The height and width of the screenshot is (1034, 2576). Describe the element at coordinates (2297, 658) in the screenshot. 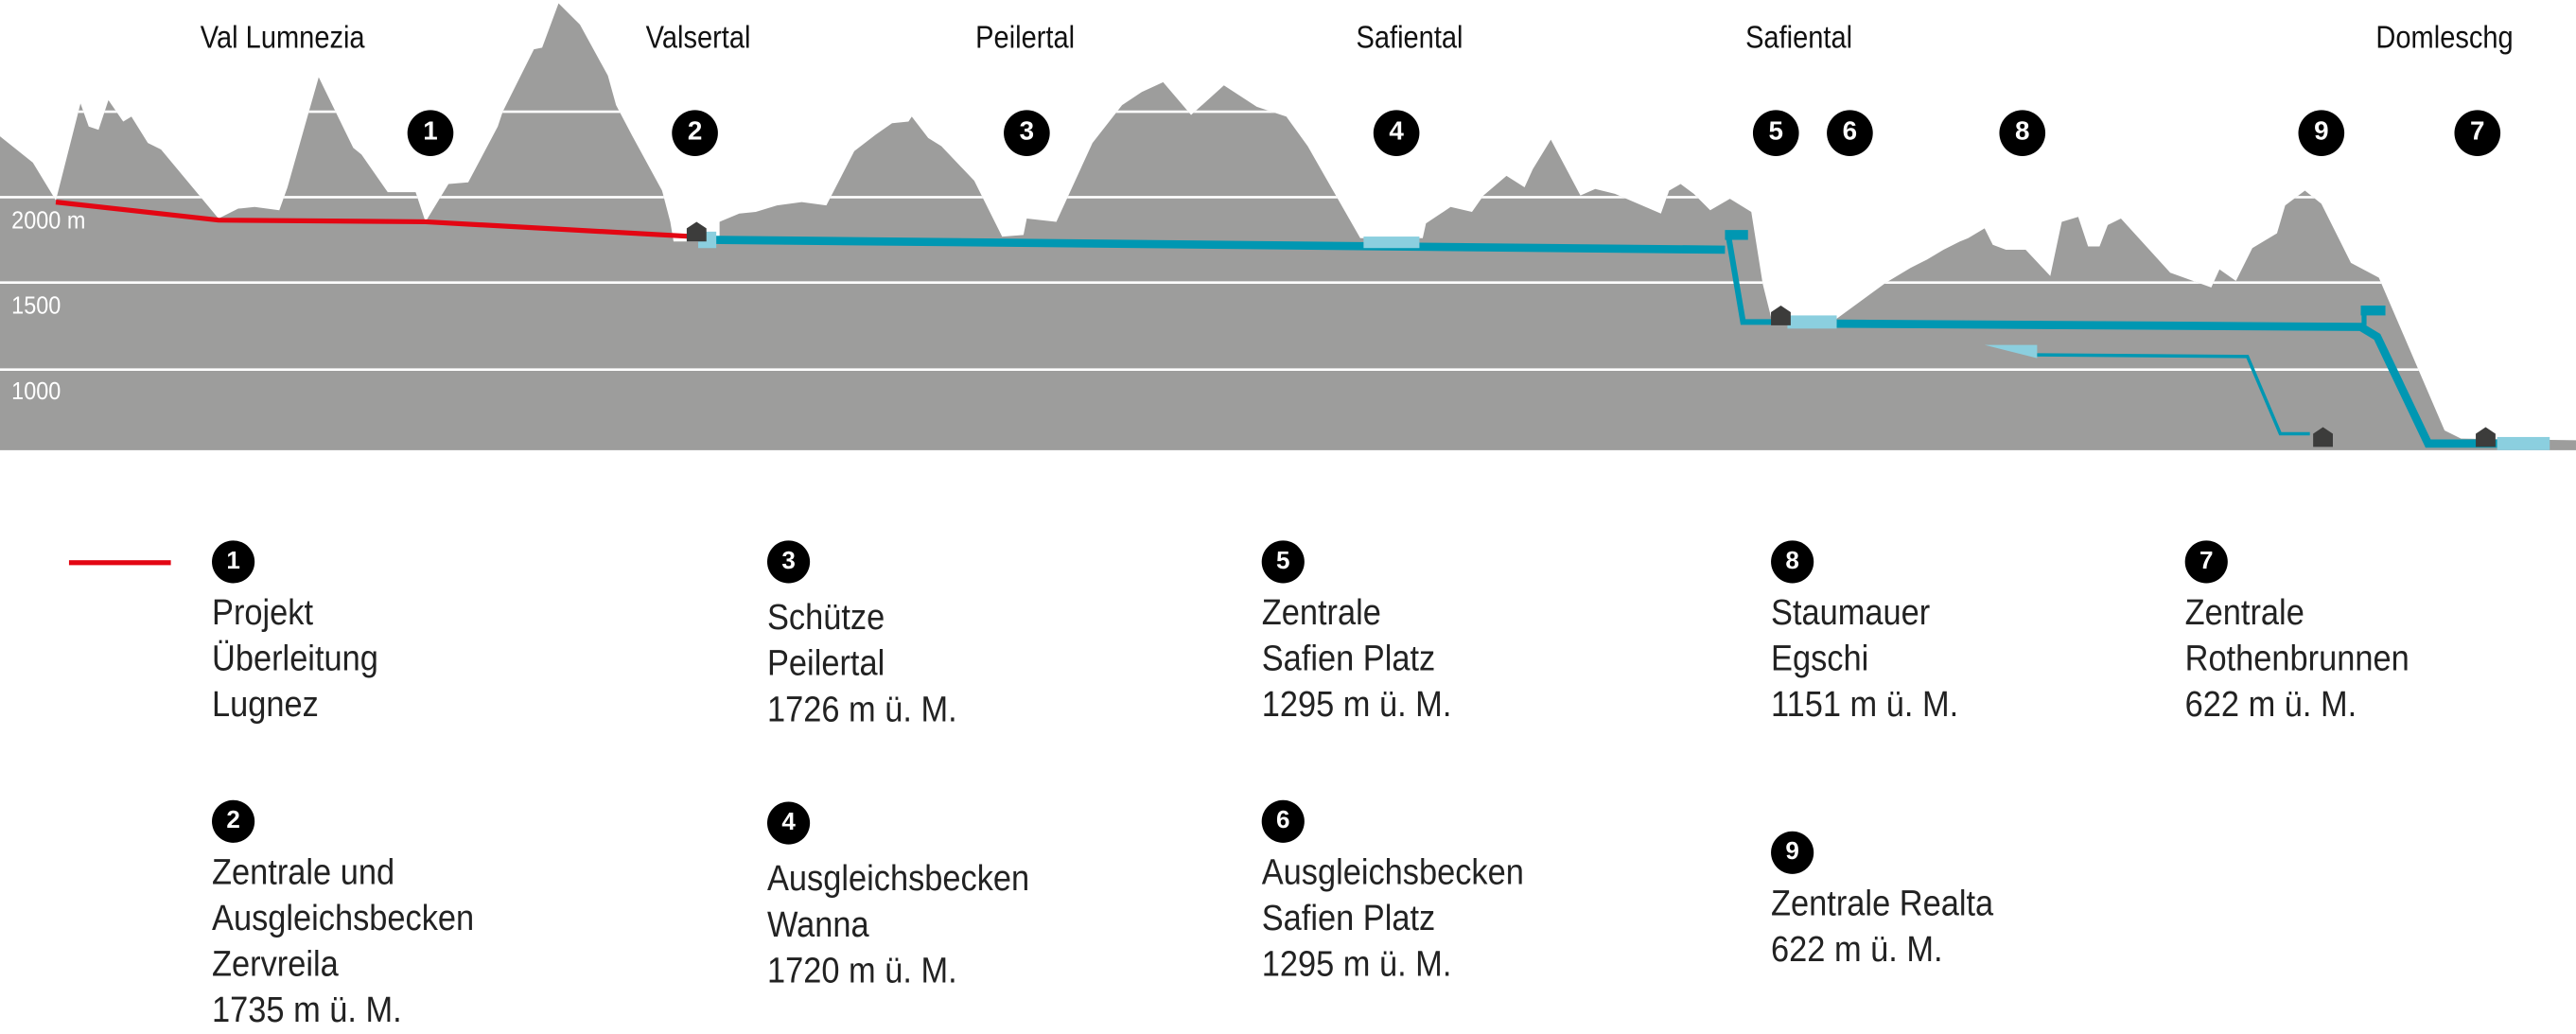

I see `legend-text: Rothenbrunnen` at that location.